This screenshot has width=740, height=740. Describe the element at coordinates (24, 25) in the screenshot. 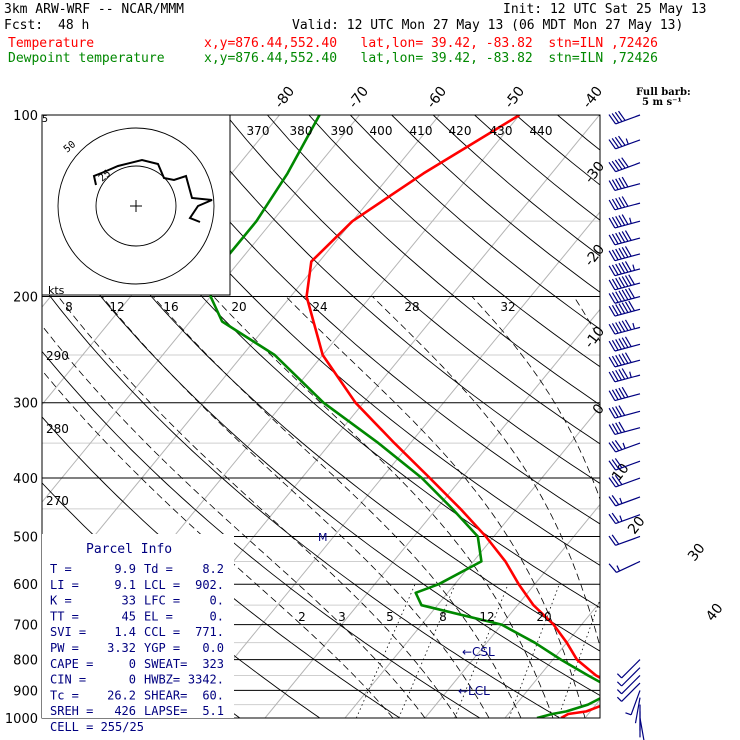

I see `forecast-label: Fcst:` at that location.